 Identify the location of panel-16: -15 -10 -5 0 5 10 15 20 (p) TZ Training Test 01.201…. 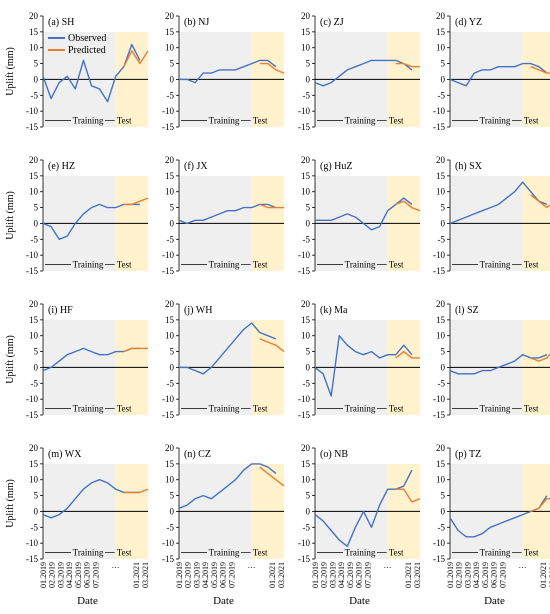
(491, 525).